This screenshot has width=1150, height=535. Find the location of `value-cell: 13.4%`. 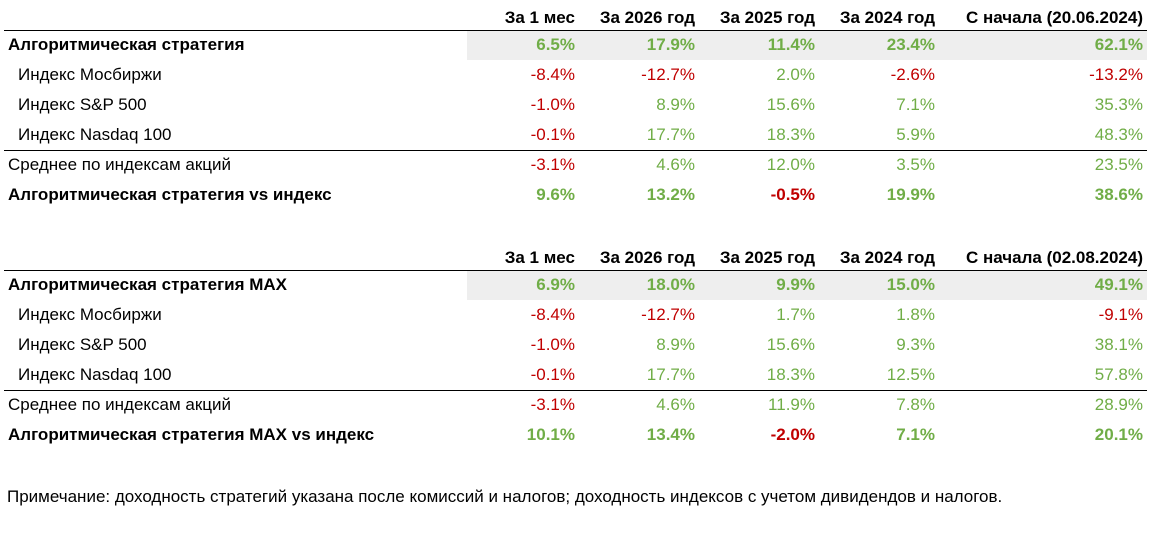

value-cell: 13.4% is located at coordinates (670, 434).